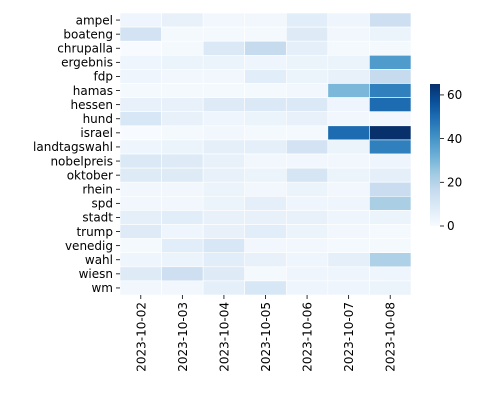 This screenshot has width=500, height=400. Describe the element at coordinates (85, 48) in the screenshot. I see `y-tick-label: chrupalla` at that location.